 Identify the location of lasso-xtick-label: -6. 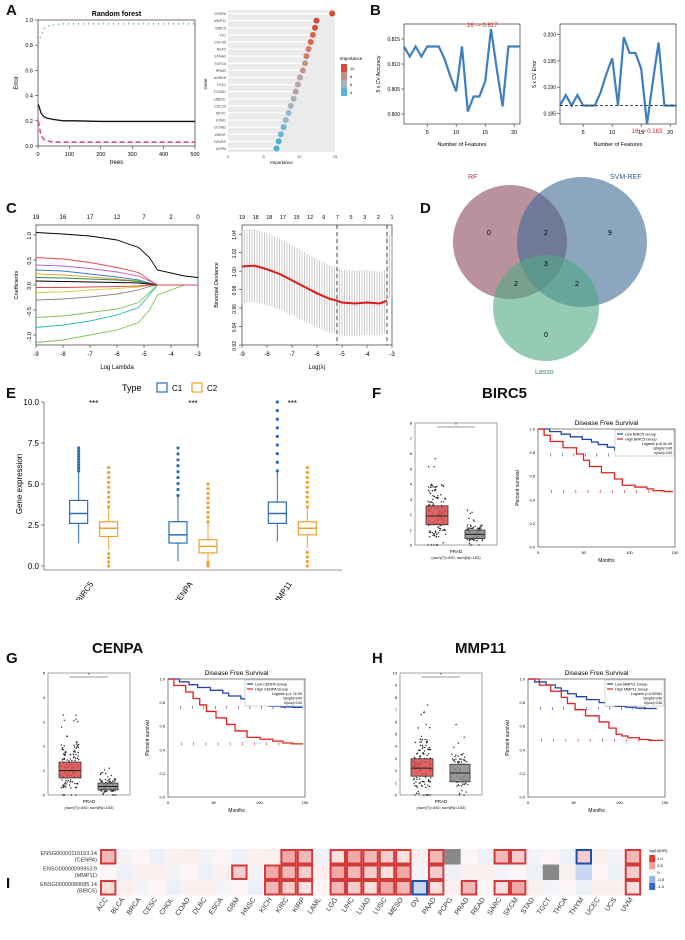
(117, 355).